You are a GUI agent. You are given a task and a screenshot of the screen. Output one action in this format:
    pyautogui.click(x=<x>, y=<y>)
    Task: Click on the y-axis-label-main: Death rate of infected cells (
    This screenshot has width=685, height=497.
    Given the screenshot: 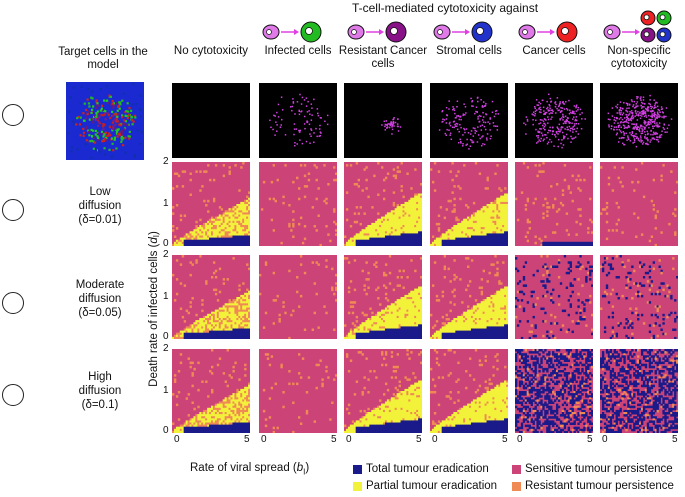 What is the action you would take?
    pyautogui.click(x=154, y=314)
    